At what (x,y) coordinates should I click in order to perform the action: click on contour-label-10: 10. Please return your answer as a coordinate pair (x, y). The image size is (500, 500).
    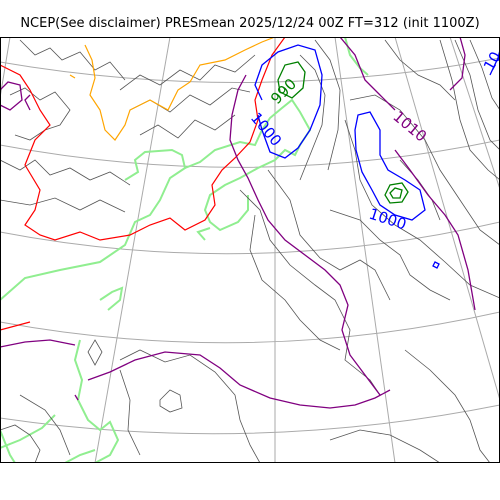
    Looking at the image, I should click on (490, 61).